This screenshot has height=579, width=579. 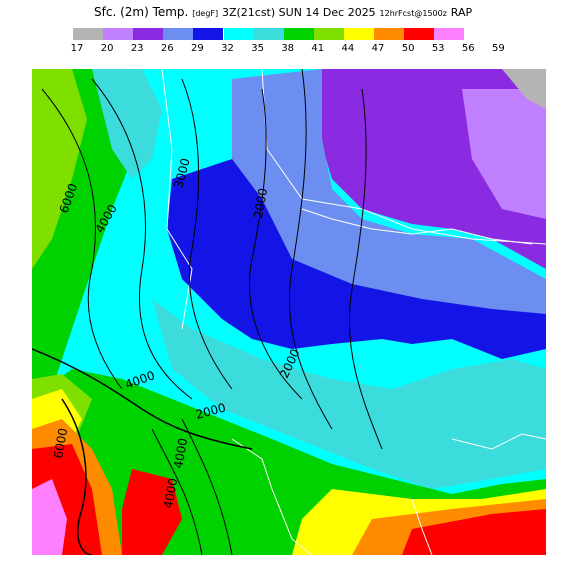 I want to click on legend-label-53: 53, so click(x=438, y=48).